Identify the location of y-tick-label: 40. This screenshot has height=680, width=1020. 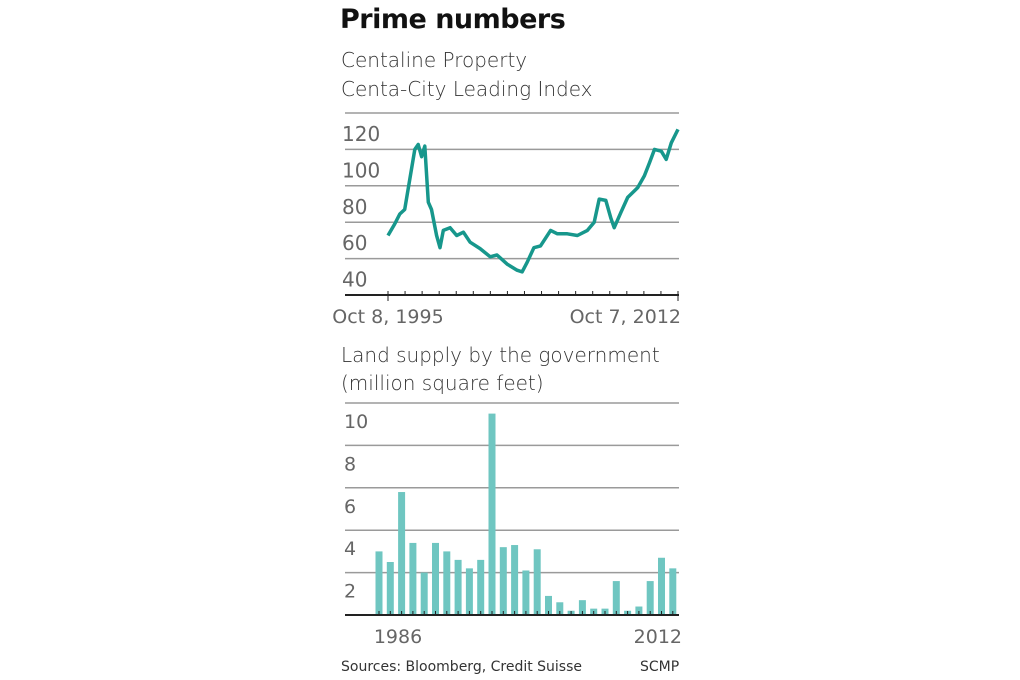
(354, 280).